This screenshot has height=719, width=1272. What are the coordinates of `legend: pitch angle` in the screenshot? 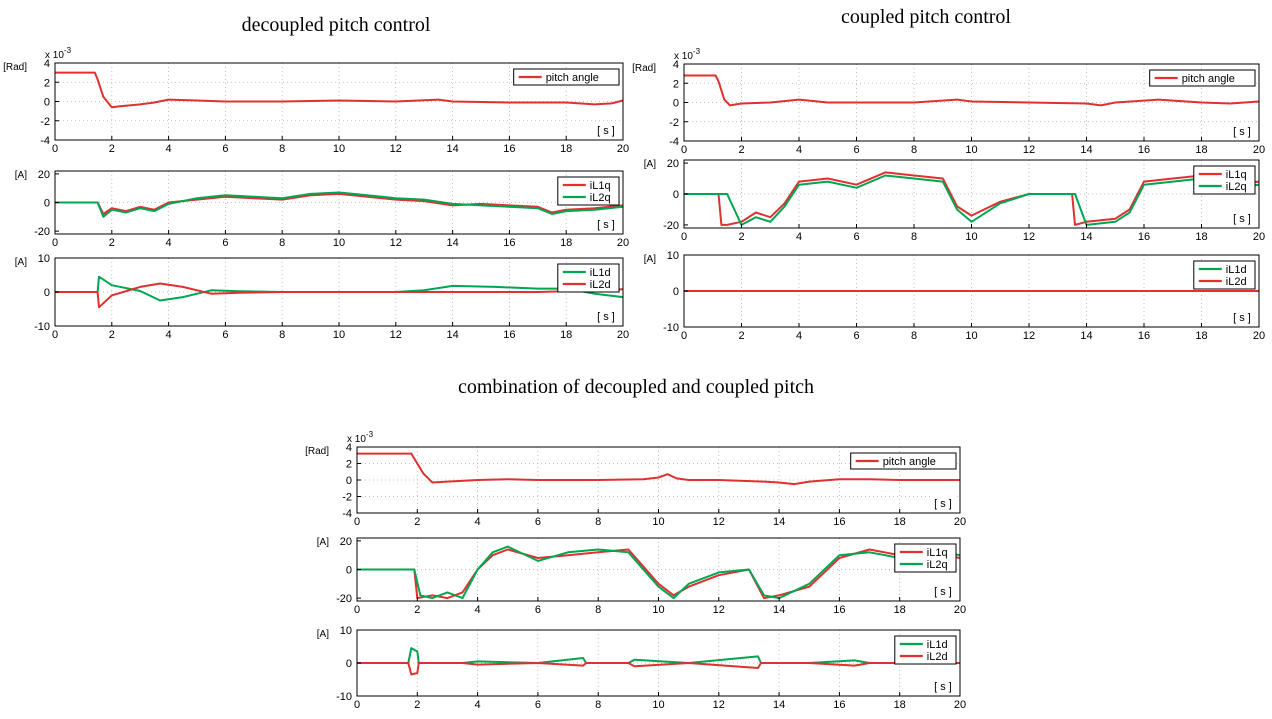 It's located at (566, 77).